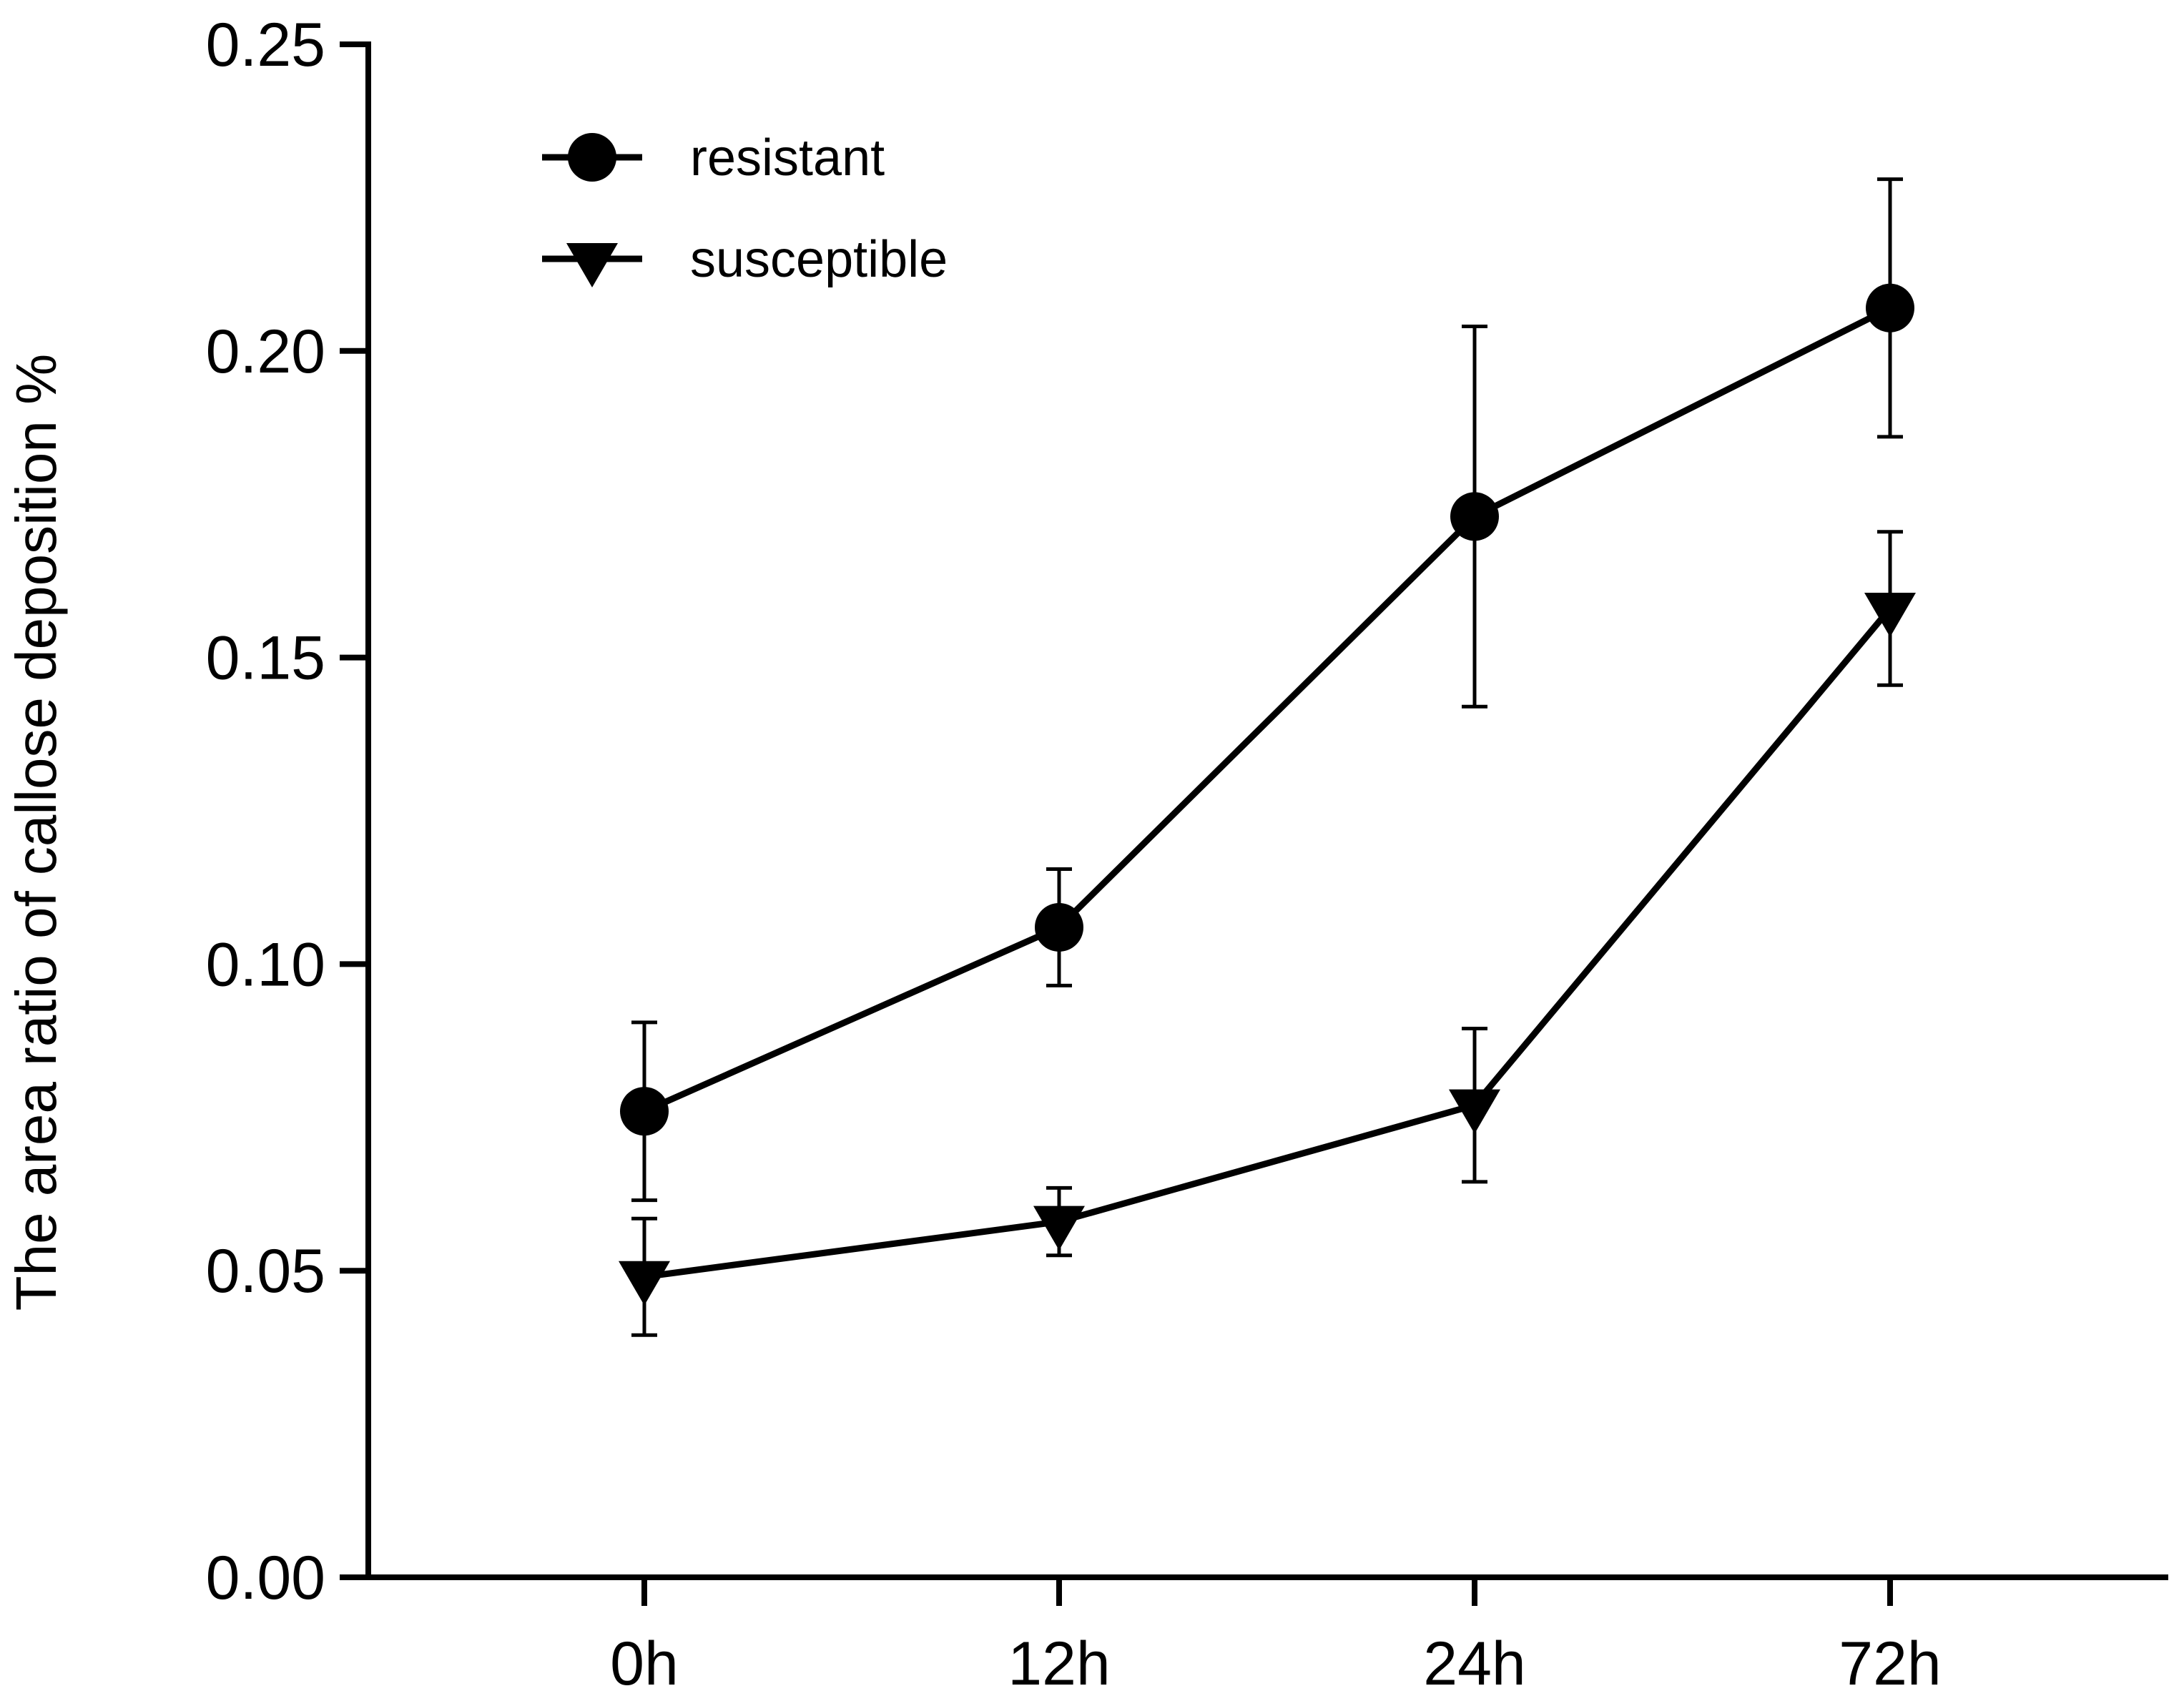 This screenshot has width=2184, height=1696. I want to click on x-tick-label: 0h, so click(644, 1663).